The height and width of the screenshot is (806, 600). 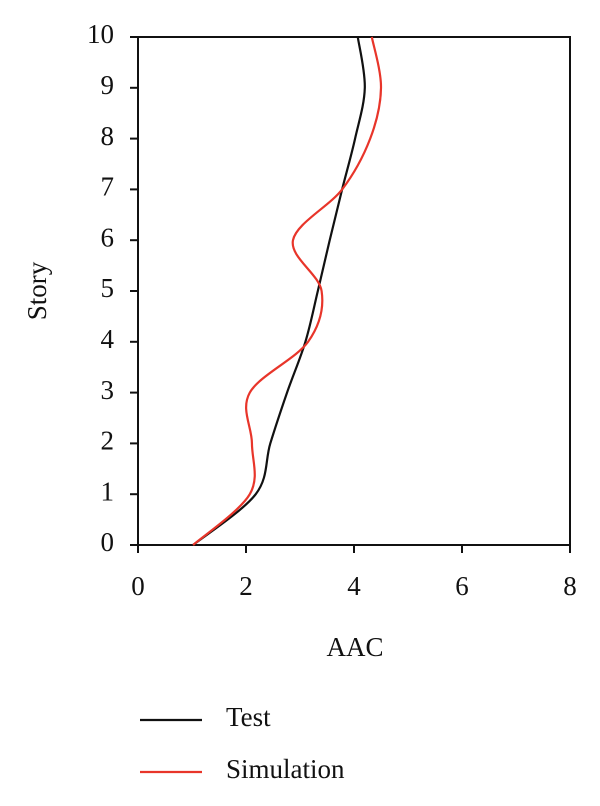 What do you see at coordinates (108, 187) in the screenshot?
I see `y-tick-label: 7` at bounding box center [108, 187].